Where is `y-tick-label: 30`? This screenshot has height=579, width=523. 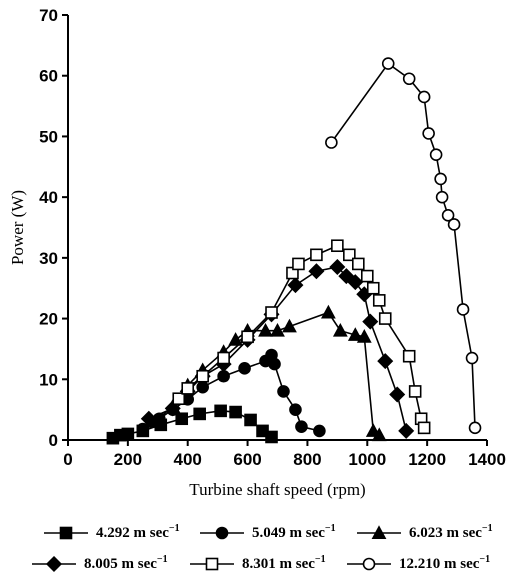
y-tick-label: 30 is located at coordinates (48, 258).